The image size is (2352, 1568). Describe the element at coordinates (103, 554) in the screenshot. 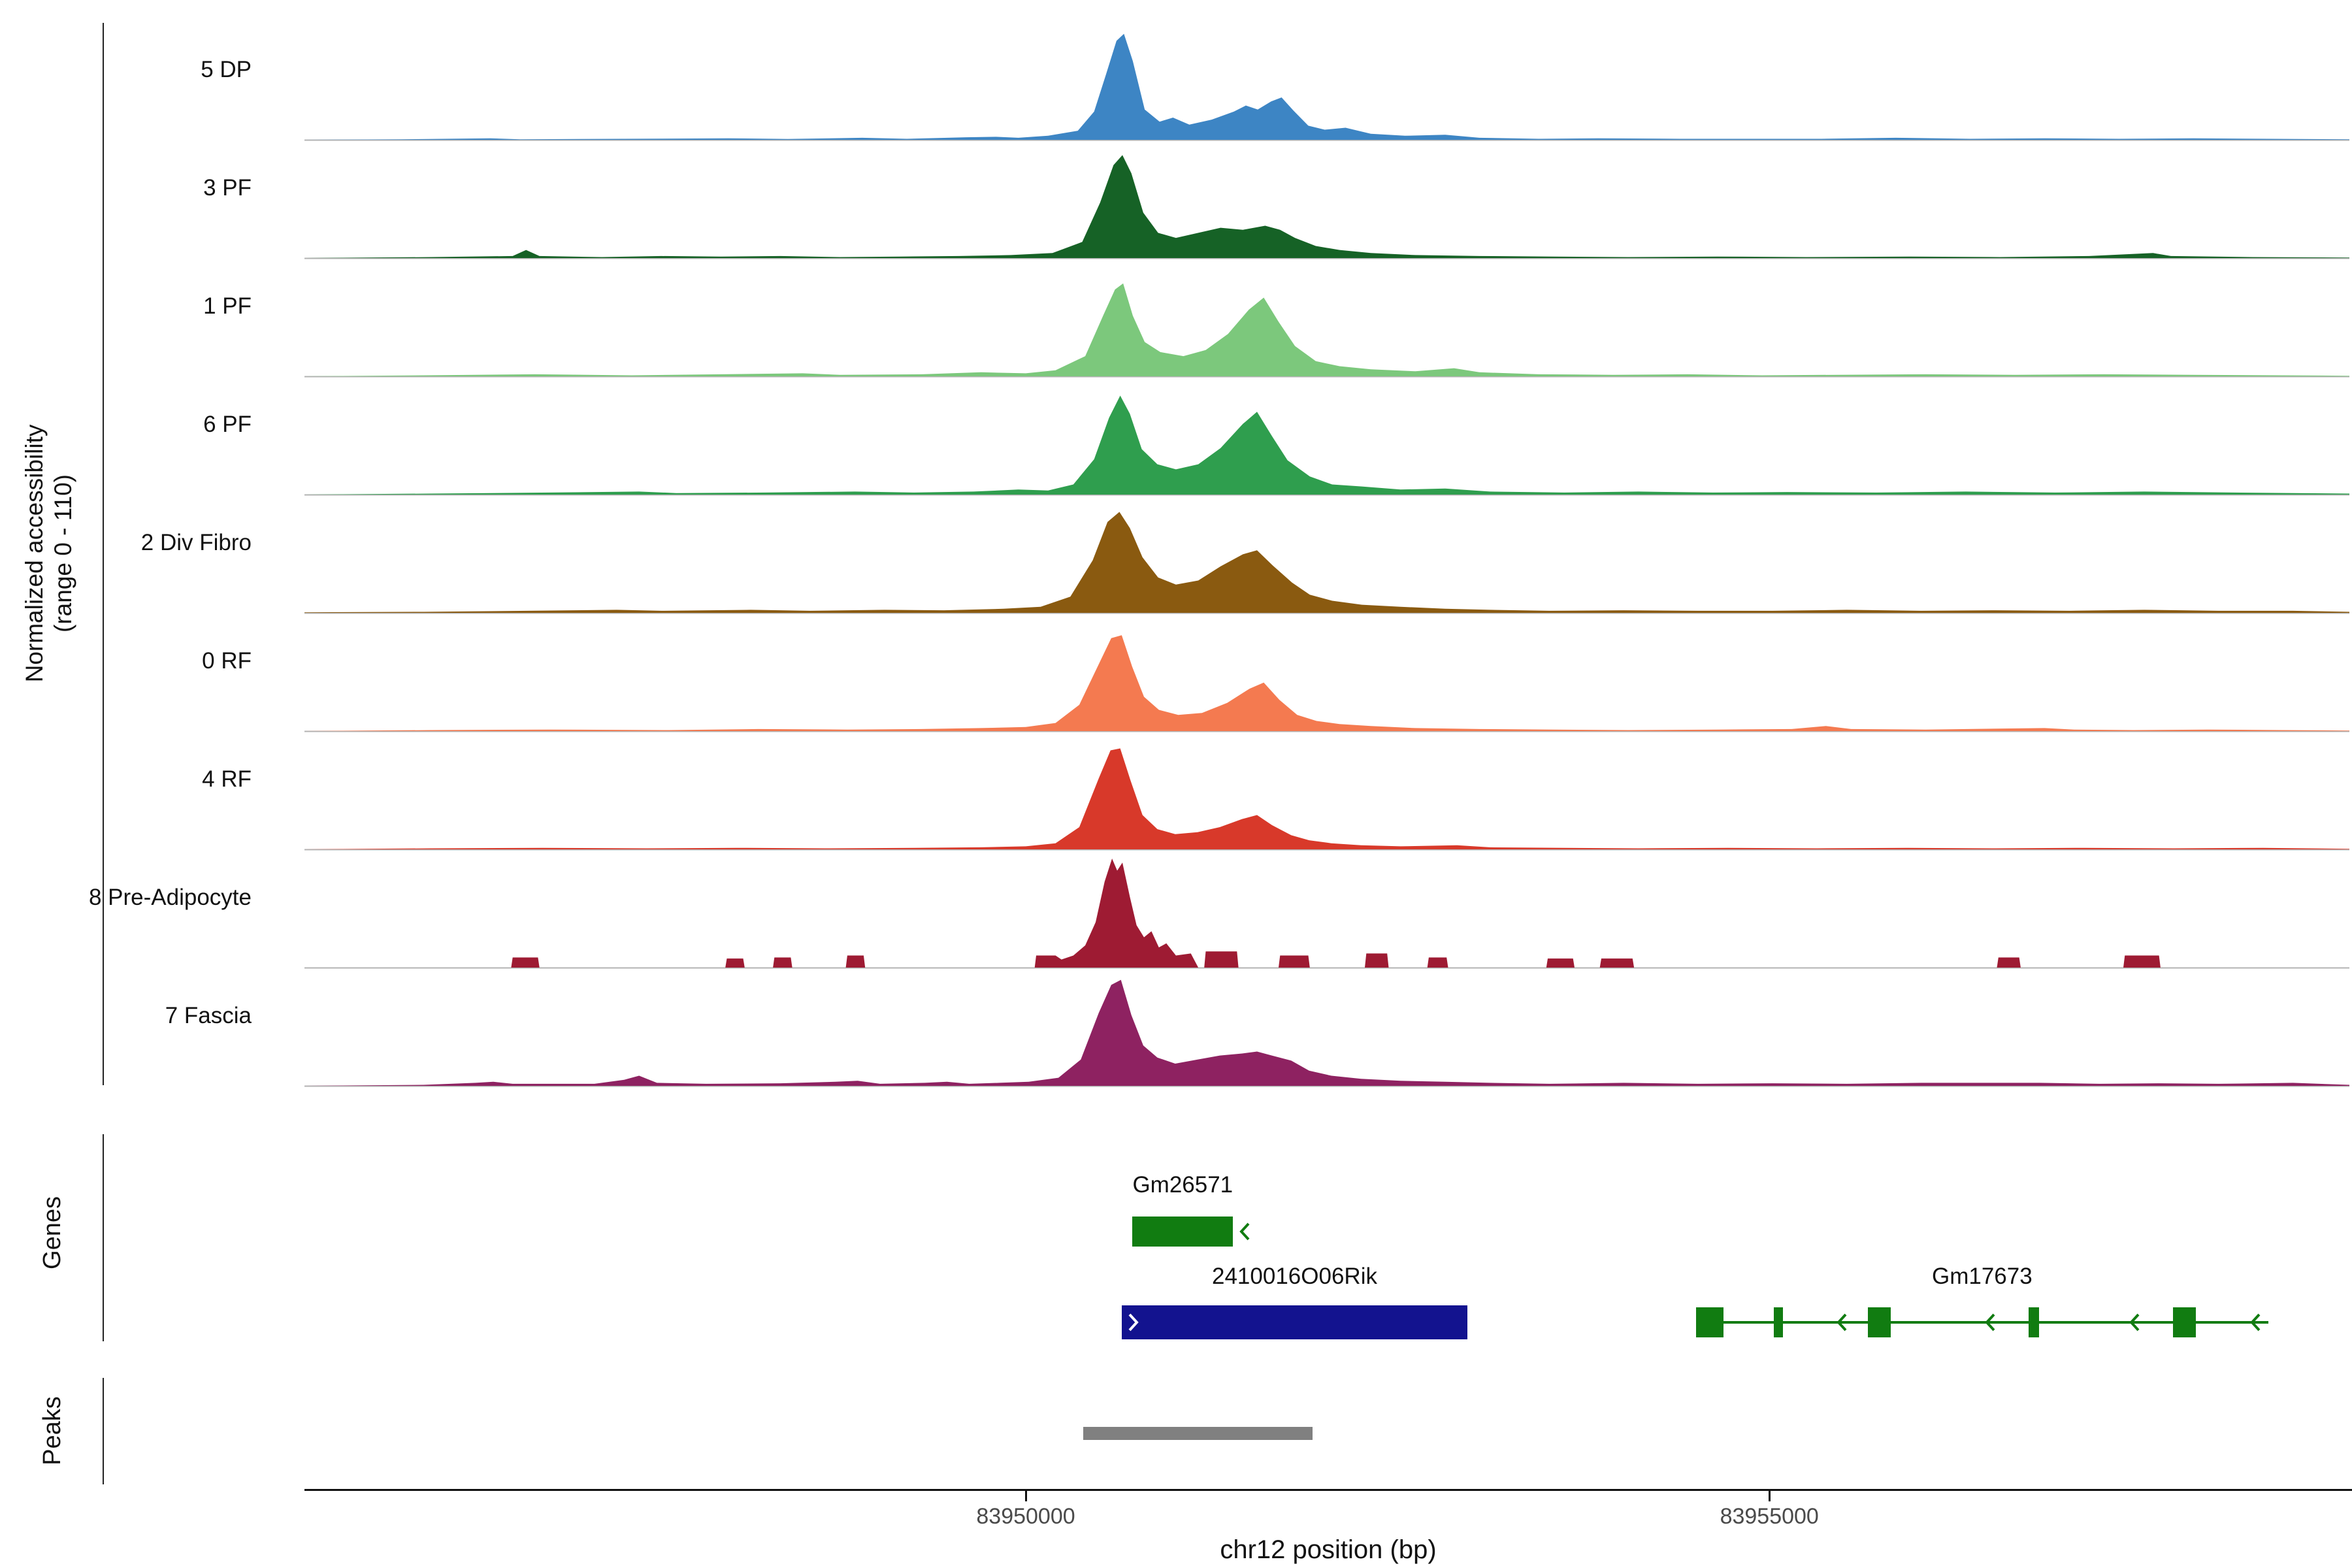

I see `tracks-axis-bracket` at that location.